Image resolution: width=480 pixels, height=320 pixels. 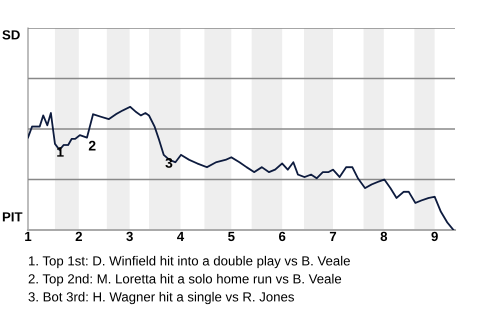 What do you see at coordinates (333, 236) in the screenshot?
I see `x-tick-label: 7` at bounding box center [333, 236].